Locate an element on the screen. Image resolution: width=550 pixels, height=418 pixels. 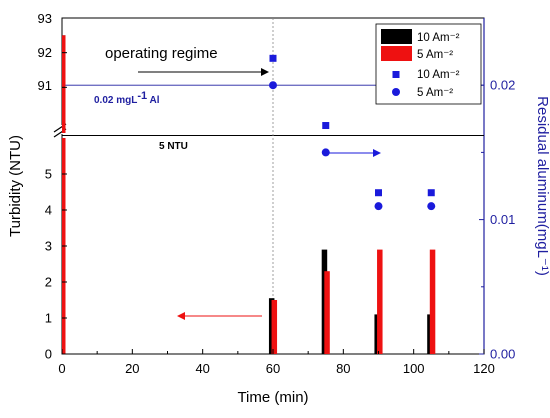
aluminum-limit-label-main: 0.02 mgL is located at coordinates (115, 100).